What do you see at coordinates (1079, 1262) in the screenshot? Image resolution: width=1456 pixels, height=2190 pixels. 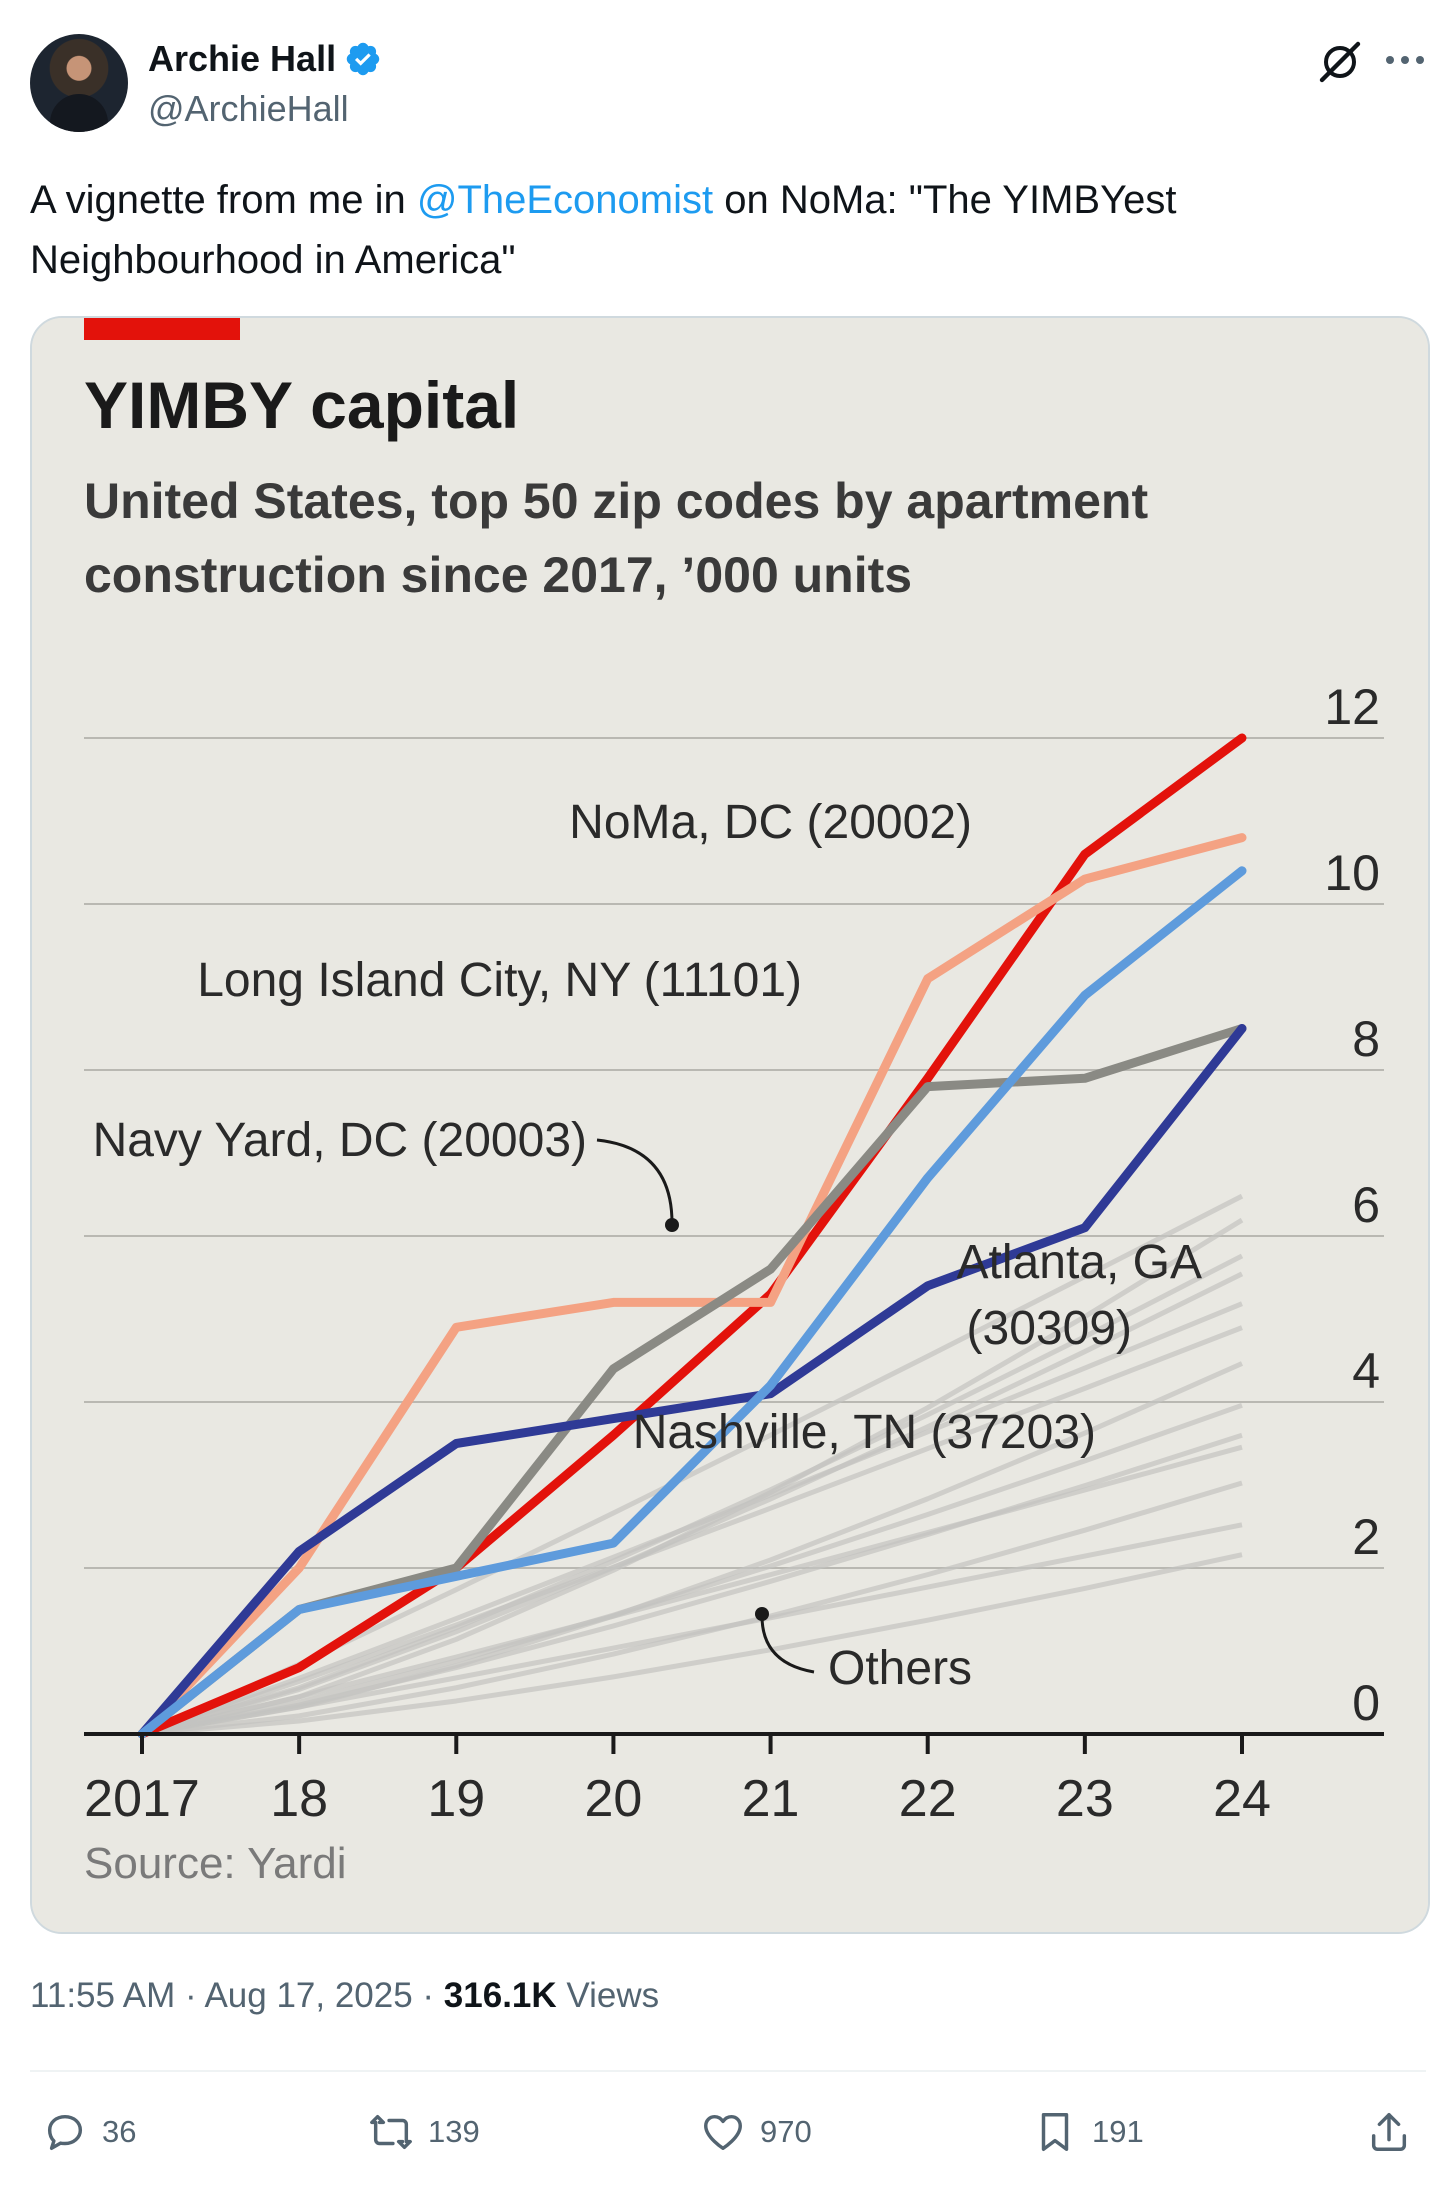 I see `series-label: Atlanta, GA` at bounding box center [1079, 1262].